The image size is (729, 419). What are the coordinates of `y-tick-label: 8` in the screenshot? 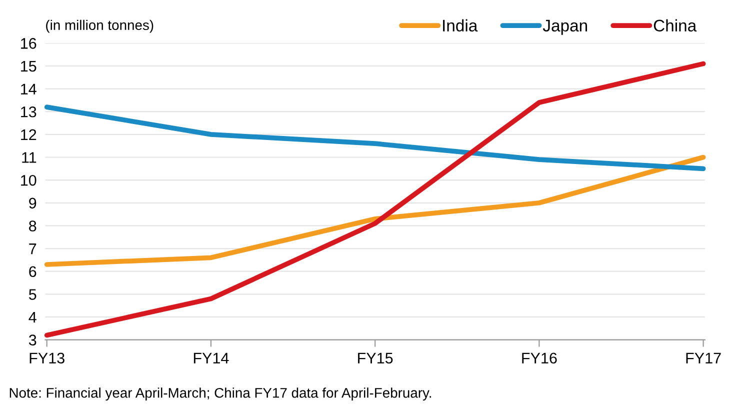 It's located at (32, 226).